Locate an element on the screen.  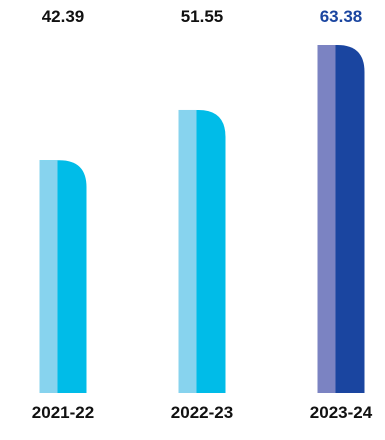
value-labels: 42.39 51.55 63.38 is located at coordinates (202, 16).